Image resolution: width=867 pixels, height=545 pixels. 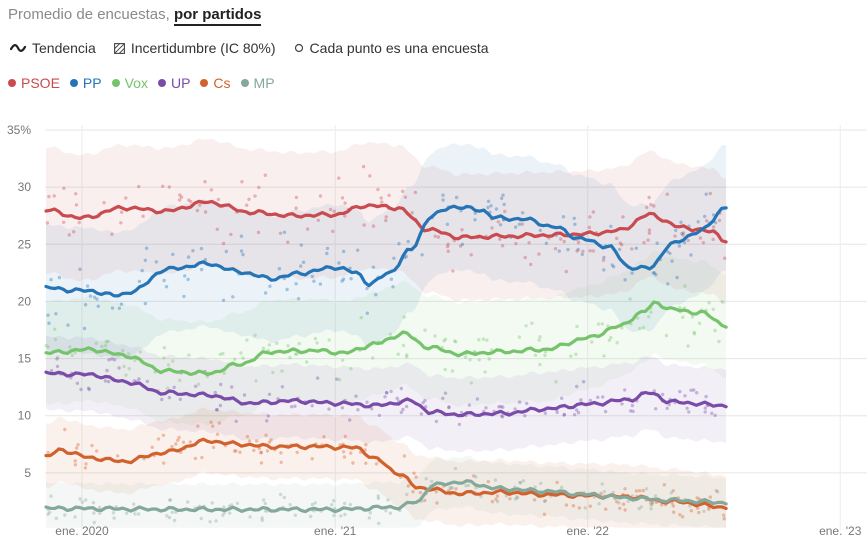 What do you see at coordinates (180, 83) in the screenshot?
I see `party-label: UP` at bounding box center [180, 83].